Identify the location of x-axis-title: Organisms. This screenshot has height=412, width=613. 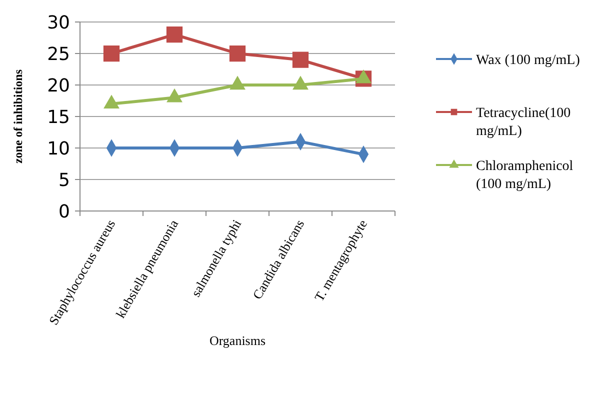
(237, 340).